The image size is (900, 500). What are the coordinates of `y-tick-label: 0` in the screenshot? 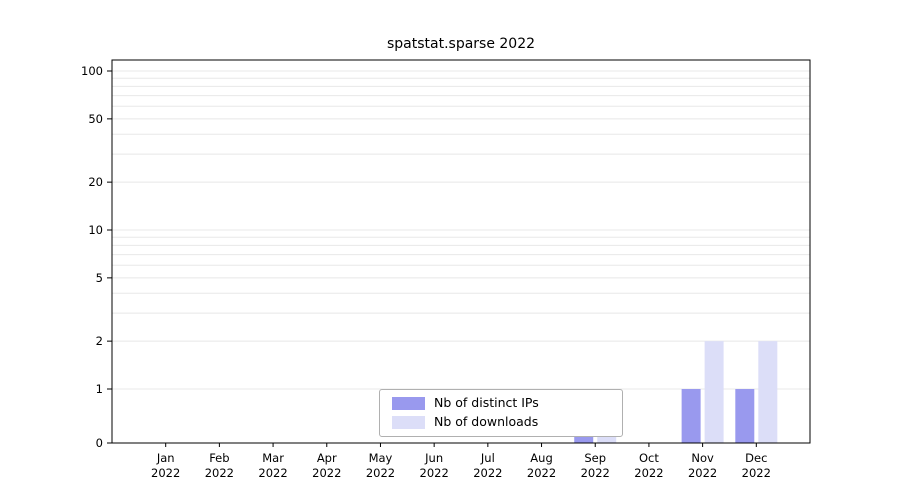 It's located at (99, 443).